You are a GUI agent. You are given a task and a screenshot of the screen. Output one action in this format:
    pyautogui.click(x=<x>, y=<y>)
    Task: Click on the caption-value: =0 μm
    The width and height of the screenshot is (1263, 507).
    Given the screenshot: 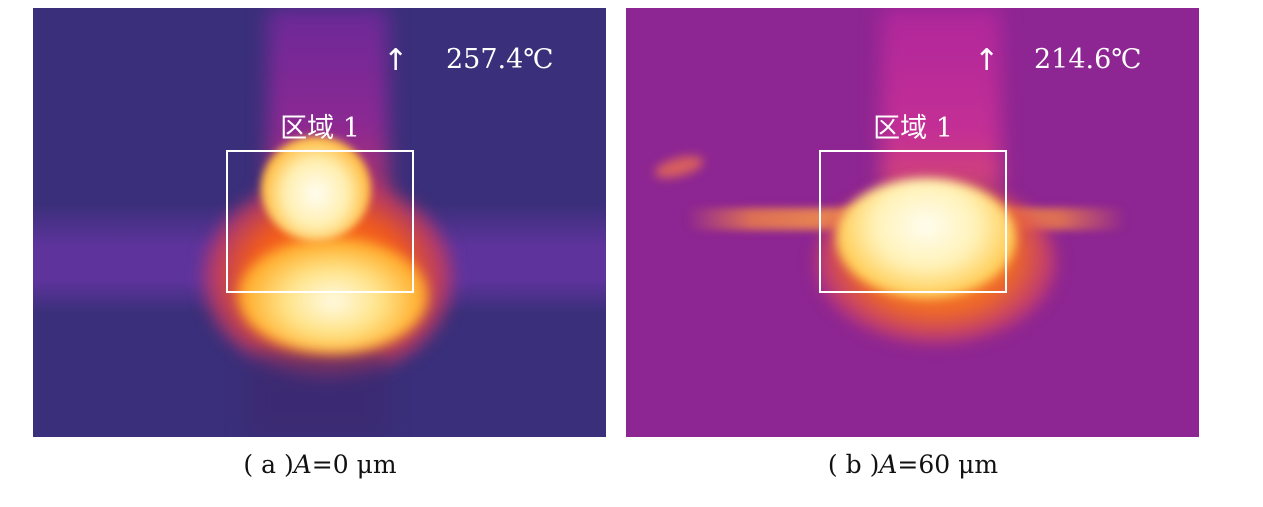 What is the action you would take?
    pyautogui.click(x=354, y=464)
    